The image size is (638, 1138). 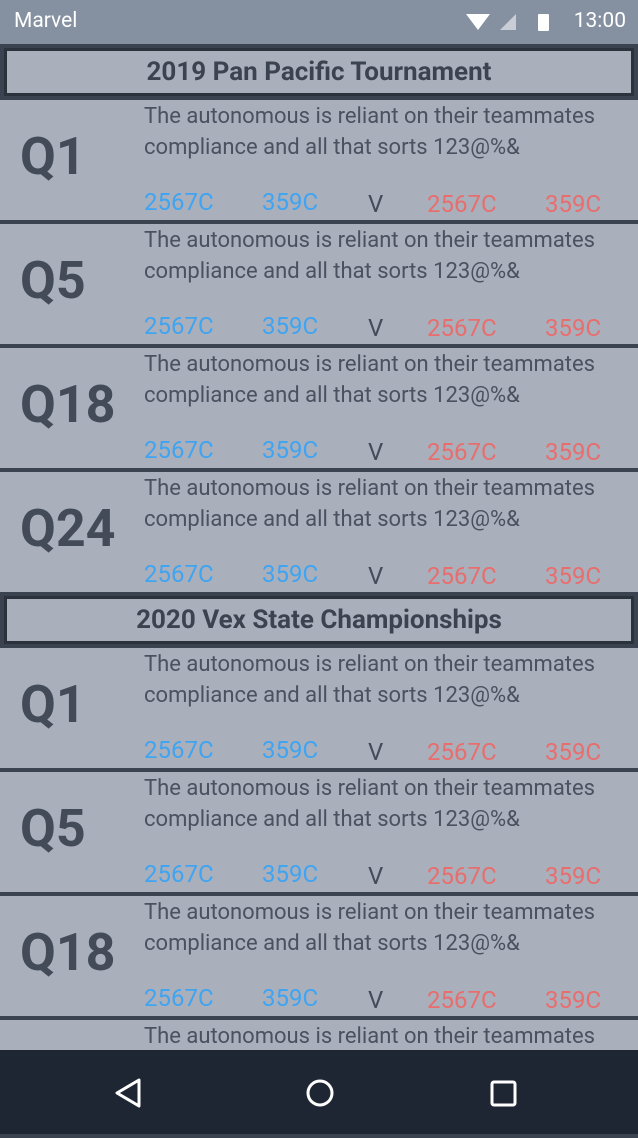 I want to click on back-button, so click(x=128, y=1093).